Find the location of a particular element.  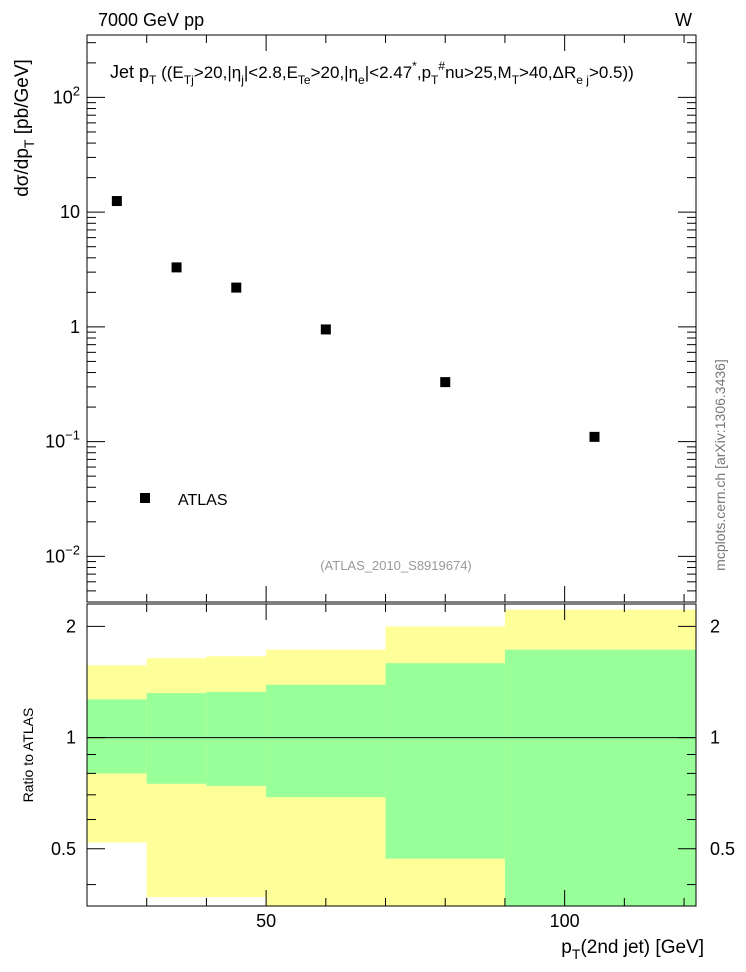

y-tick-label: 10⁻¹ is located at coordinates (62, 440).